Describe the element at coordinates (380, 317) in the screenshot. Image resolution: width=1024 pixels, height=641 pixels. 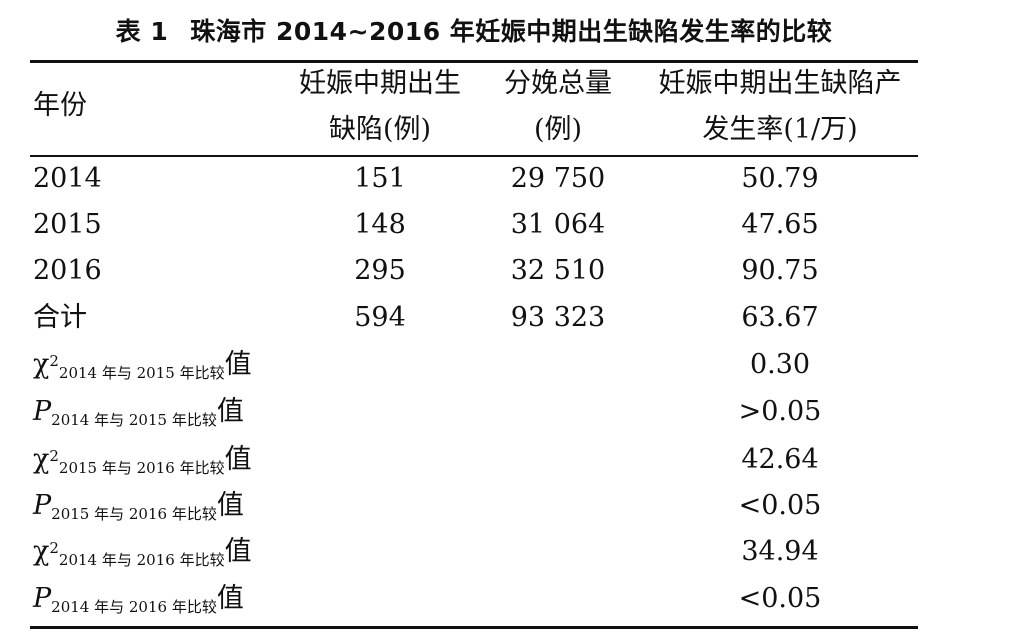
I see `cell-defects: 594` at that location.